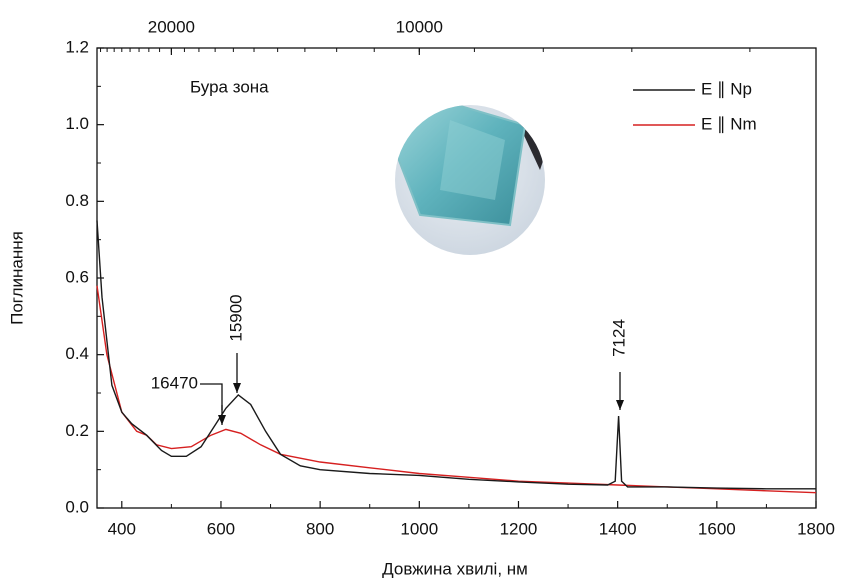 This screenshot has width=845, height=583. What do you see at coordinates (455, 568) in the screenshot?
I see `x-axis-label: Довжина хвилі, нм` at bounding box center [455, 568].